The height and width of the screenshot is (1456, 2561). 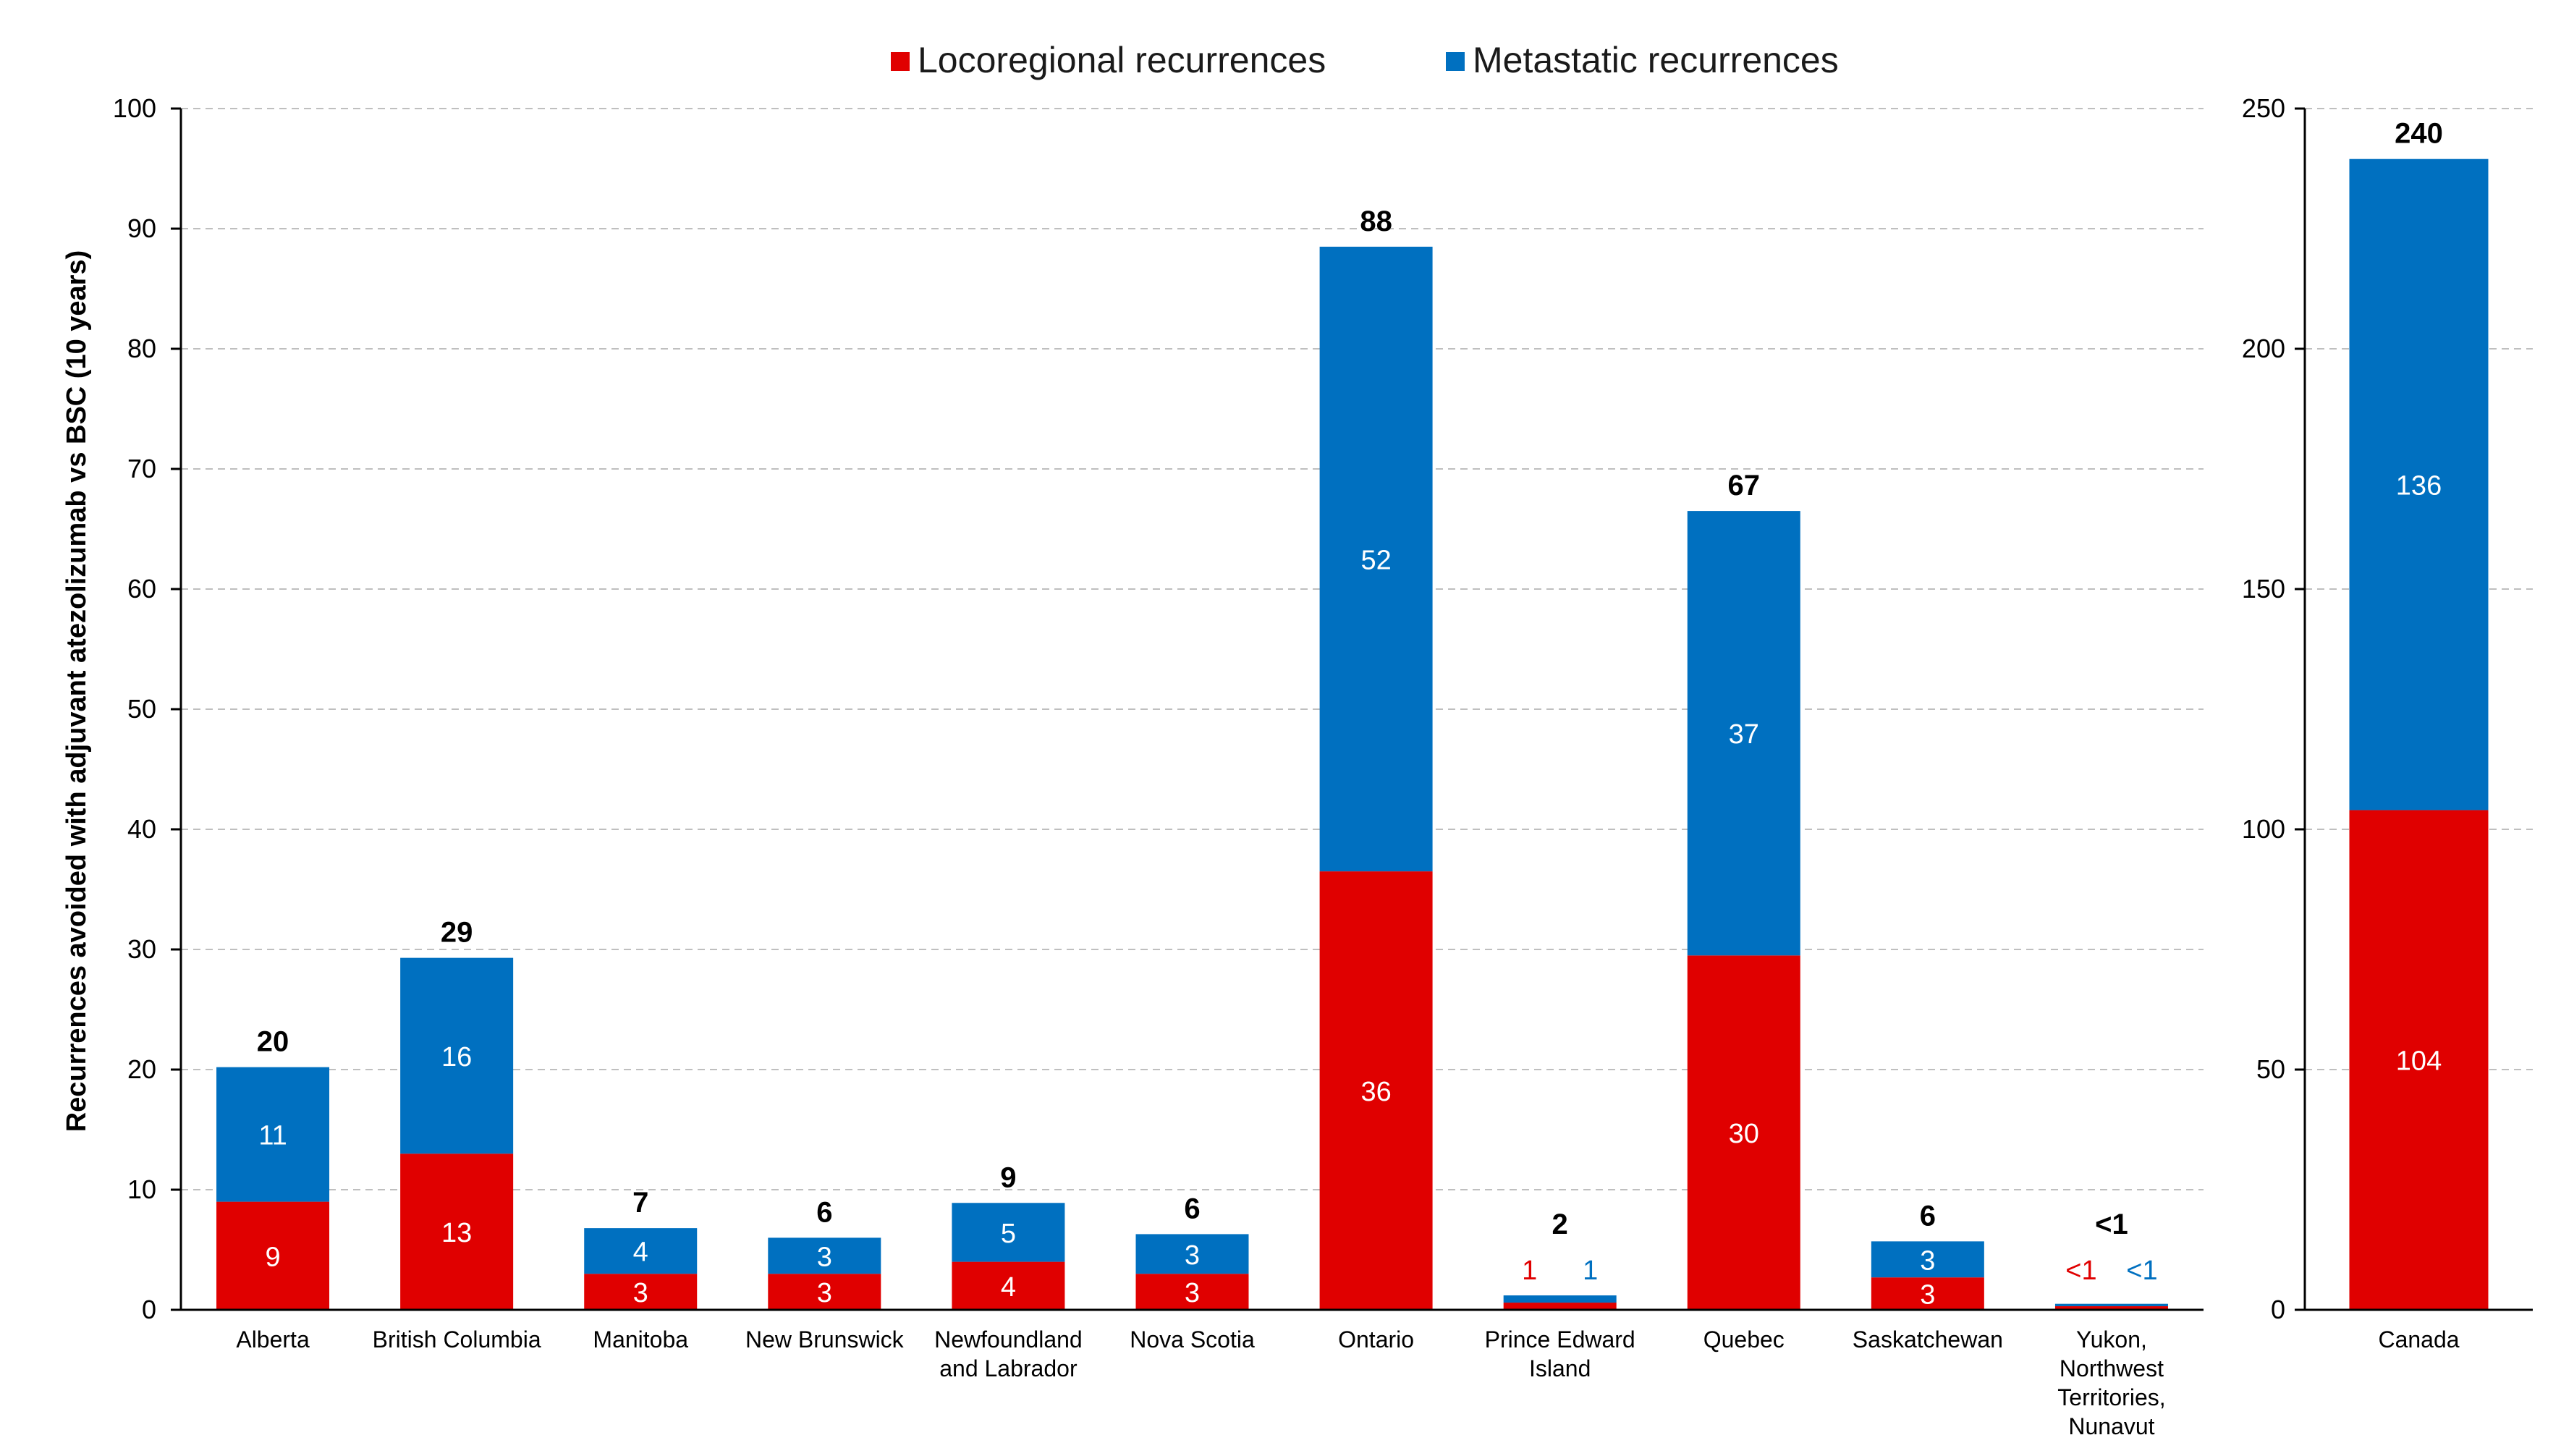 I want to click on right-plot: 0 50 100 150 200 250 104 136 240 Canada, so click(x=2387, y=723).